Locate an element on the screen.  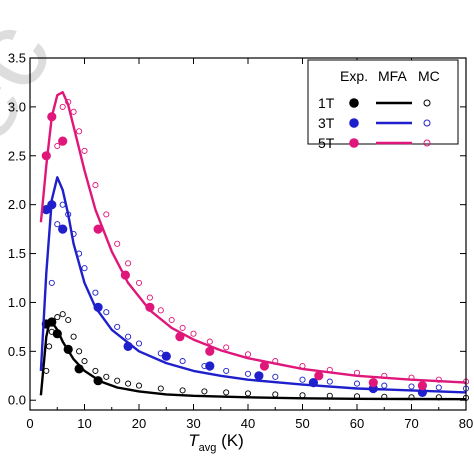
y-tick-label-6: 3.0 is located at coordinates (17, 106).